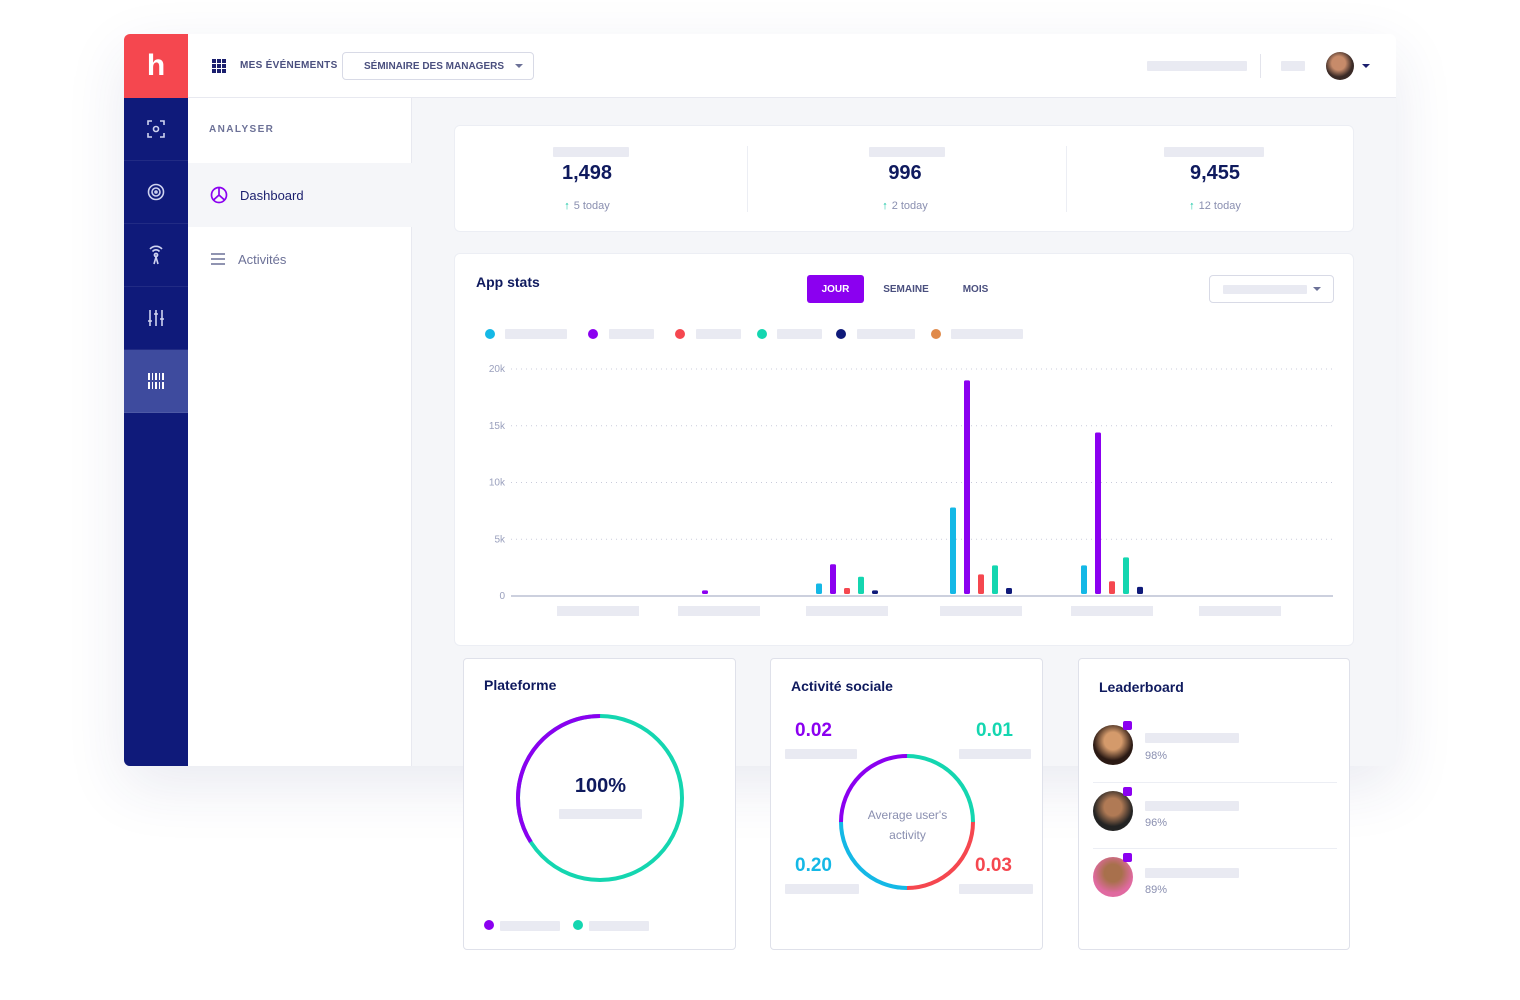 The height and width of the screenshot is (1000, 1520). I want to click on y-tick-label: 15k, so click(497, 426).